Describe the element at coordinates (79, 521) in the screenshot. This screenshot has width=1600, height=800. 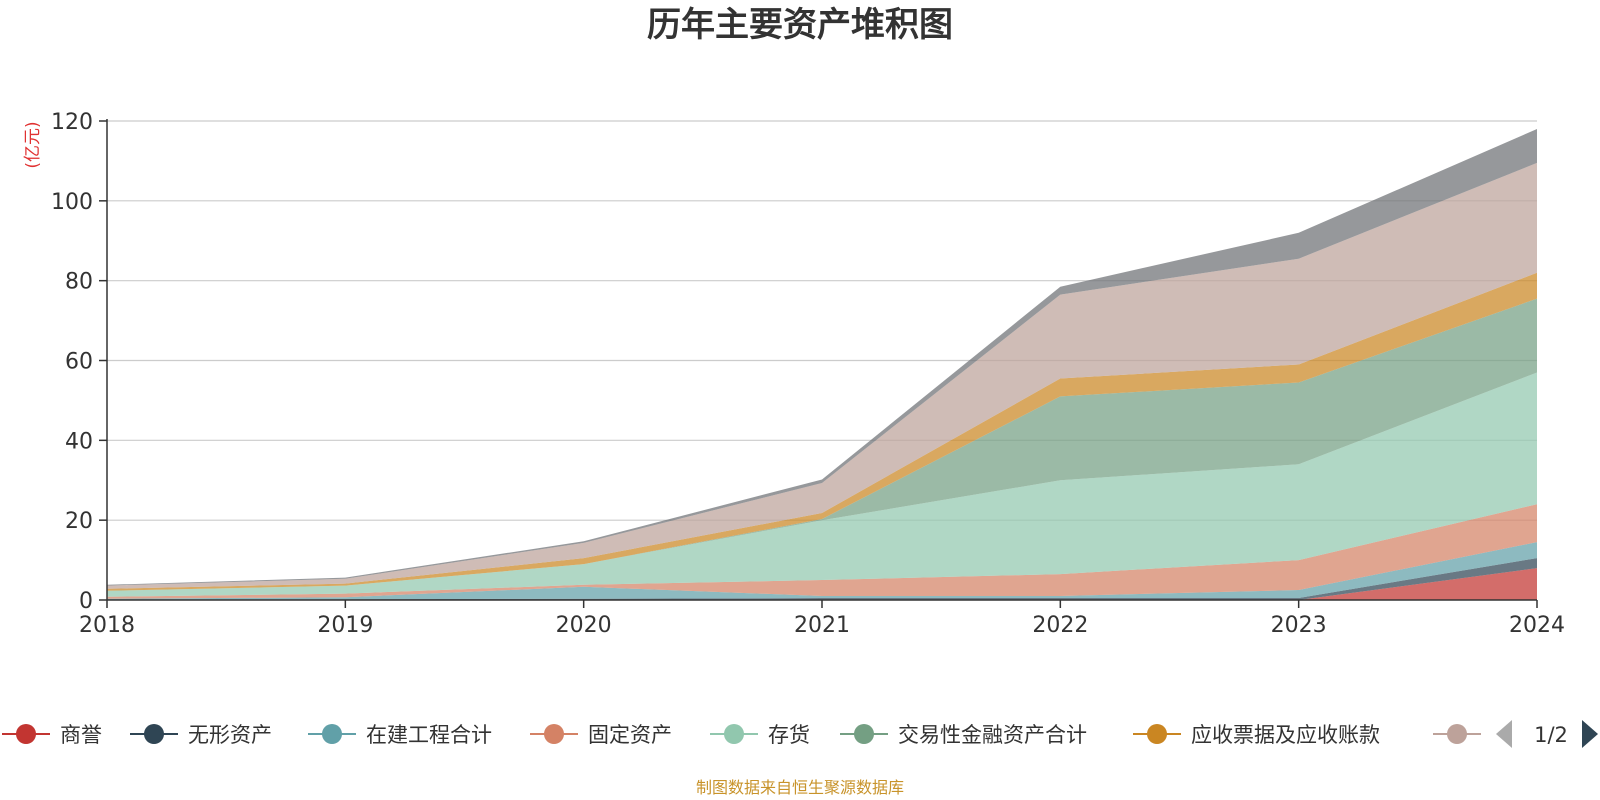
I see `y-tick-label: 20` at that location.